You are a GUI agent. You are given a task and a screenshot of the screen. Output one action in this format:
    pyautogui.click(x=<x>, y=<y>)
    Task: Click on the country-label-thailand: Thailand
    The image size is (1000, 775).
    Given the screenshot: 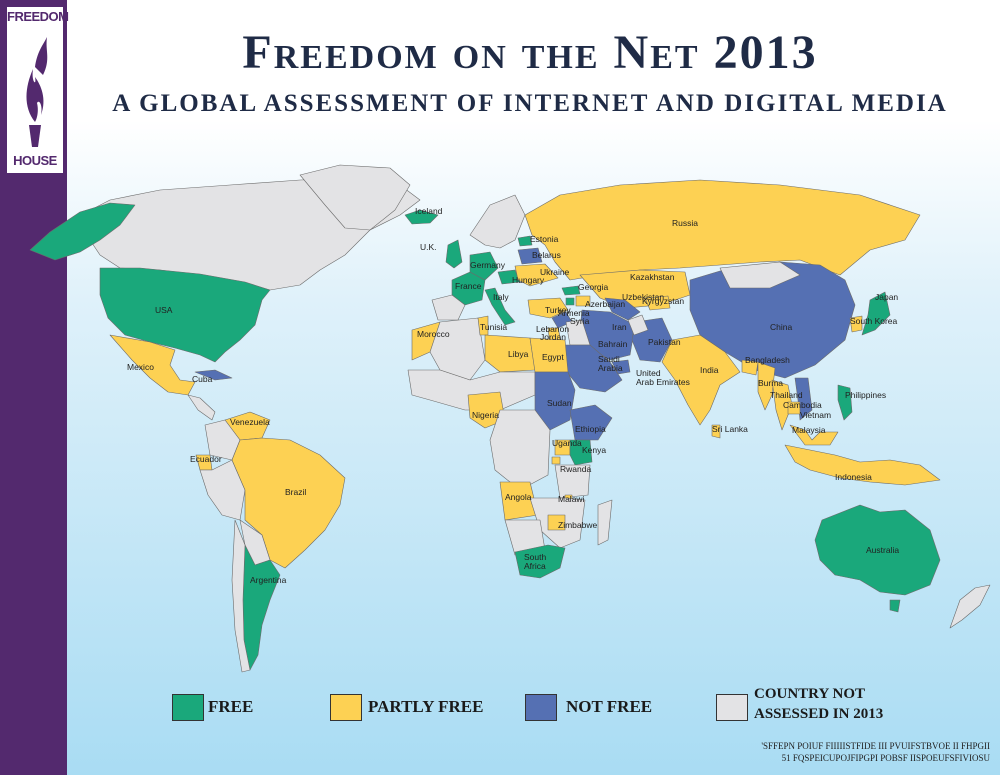 What is the action you would take?
    pyautogui.click(x=786, y=395)
    